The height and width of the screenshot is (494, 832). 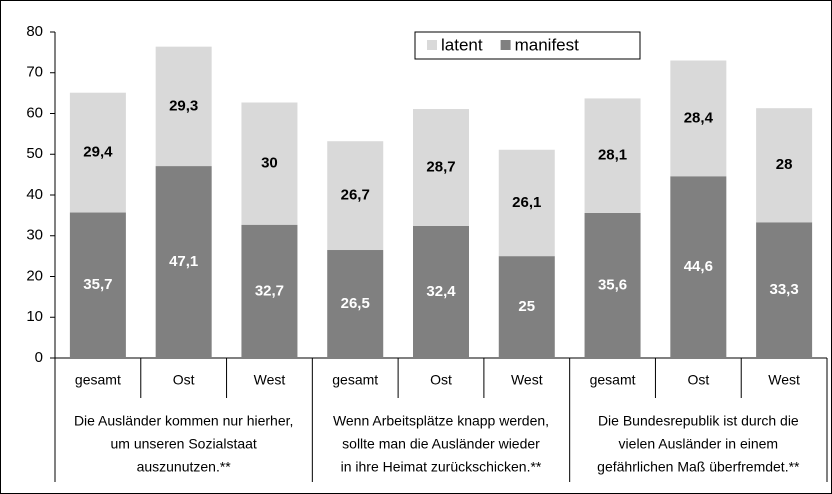 I want to click on value-label: 28, so click(x=784, y=164).